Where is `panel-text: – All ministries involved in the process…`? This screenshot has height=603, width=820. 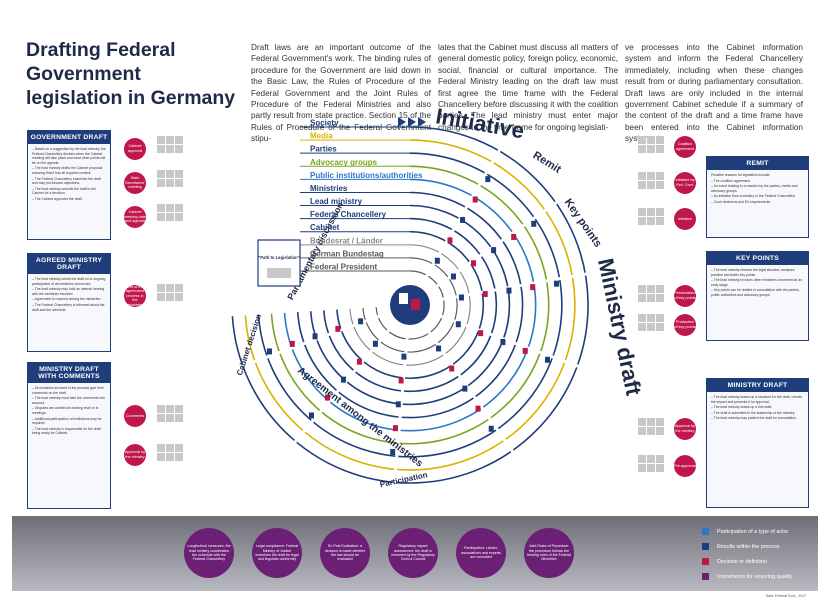
panel-text: – All ministries involved in the process… is located at coordinates (68, 390).